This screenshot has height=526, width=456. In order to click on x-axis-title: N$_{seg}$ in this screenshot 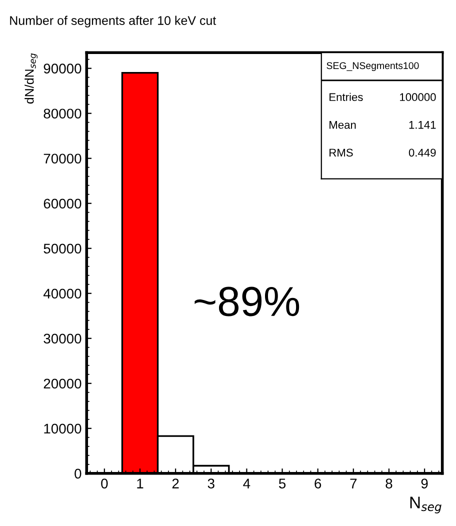, I will do `click(426, 505)`.